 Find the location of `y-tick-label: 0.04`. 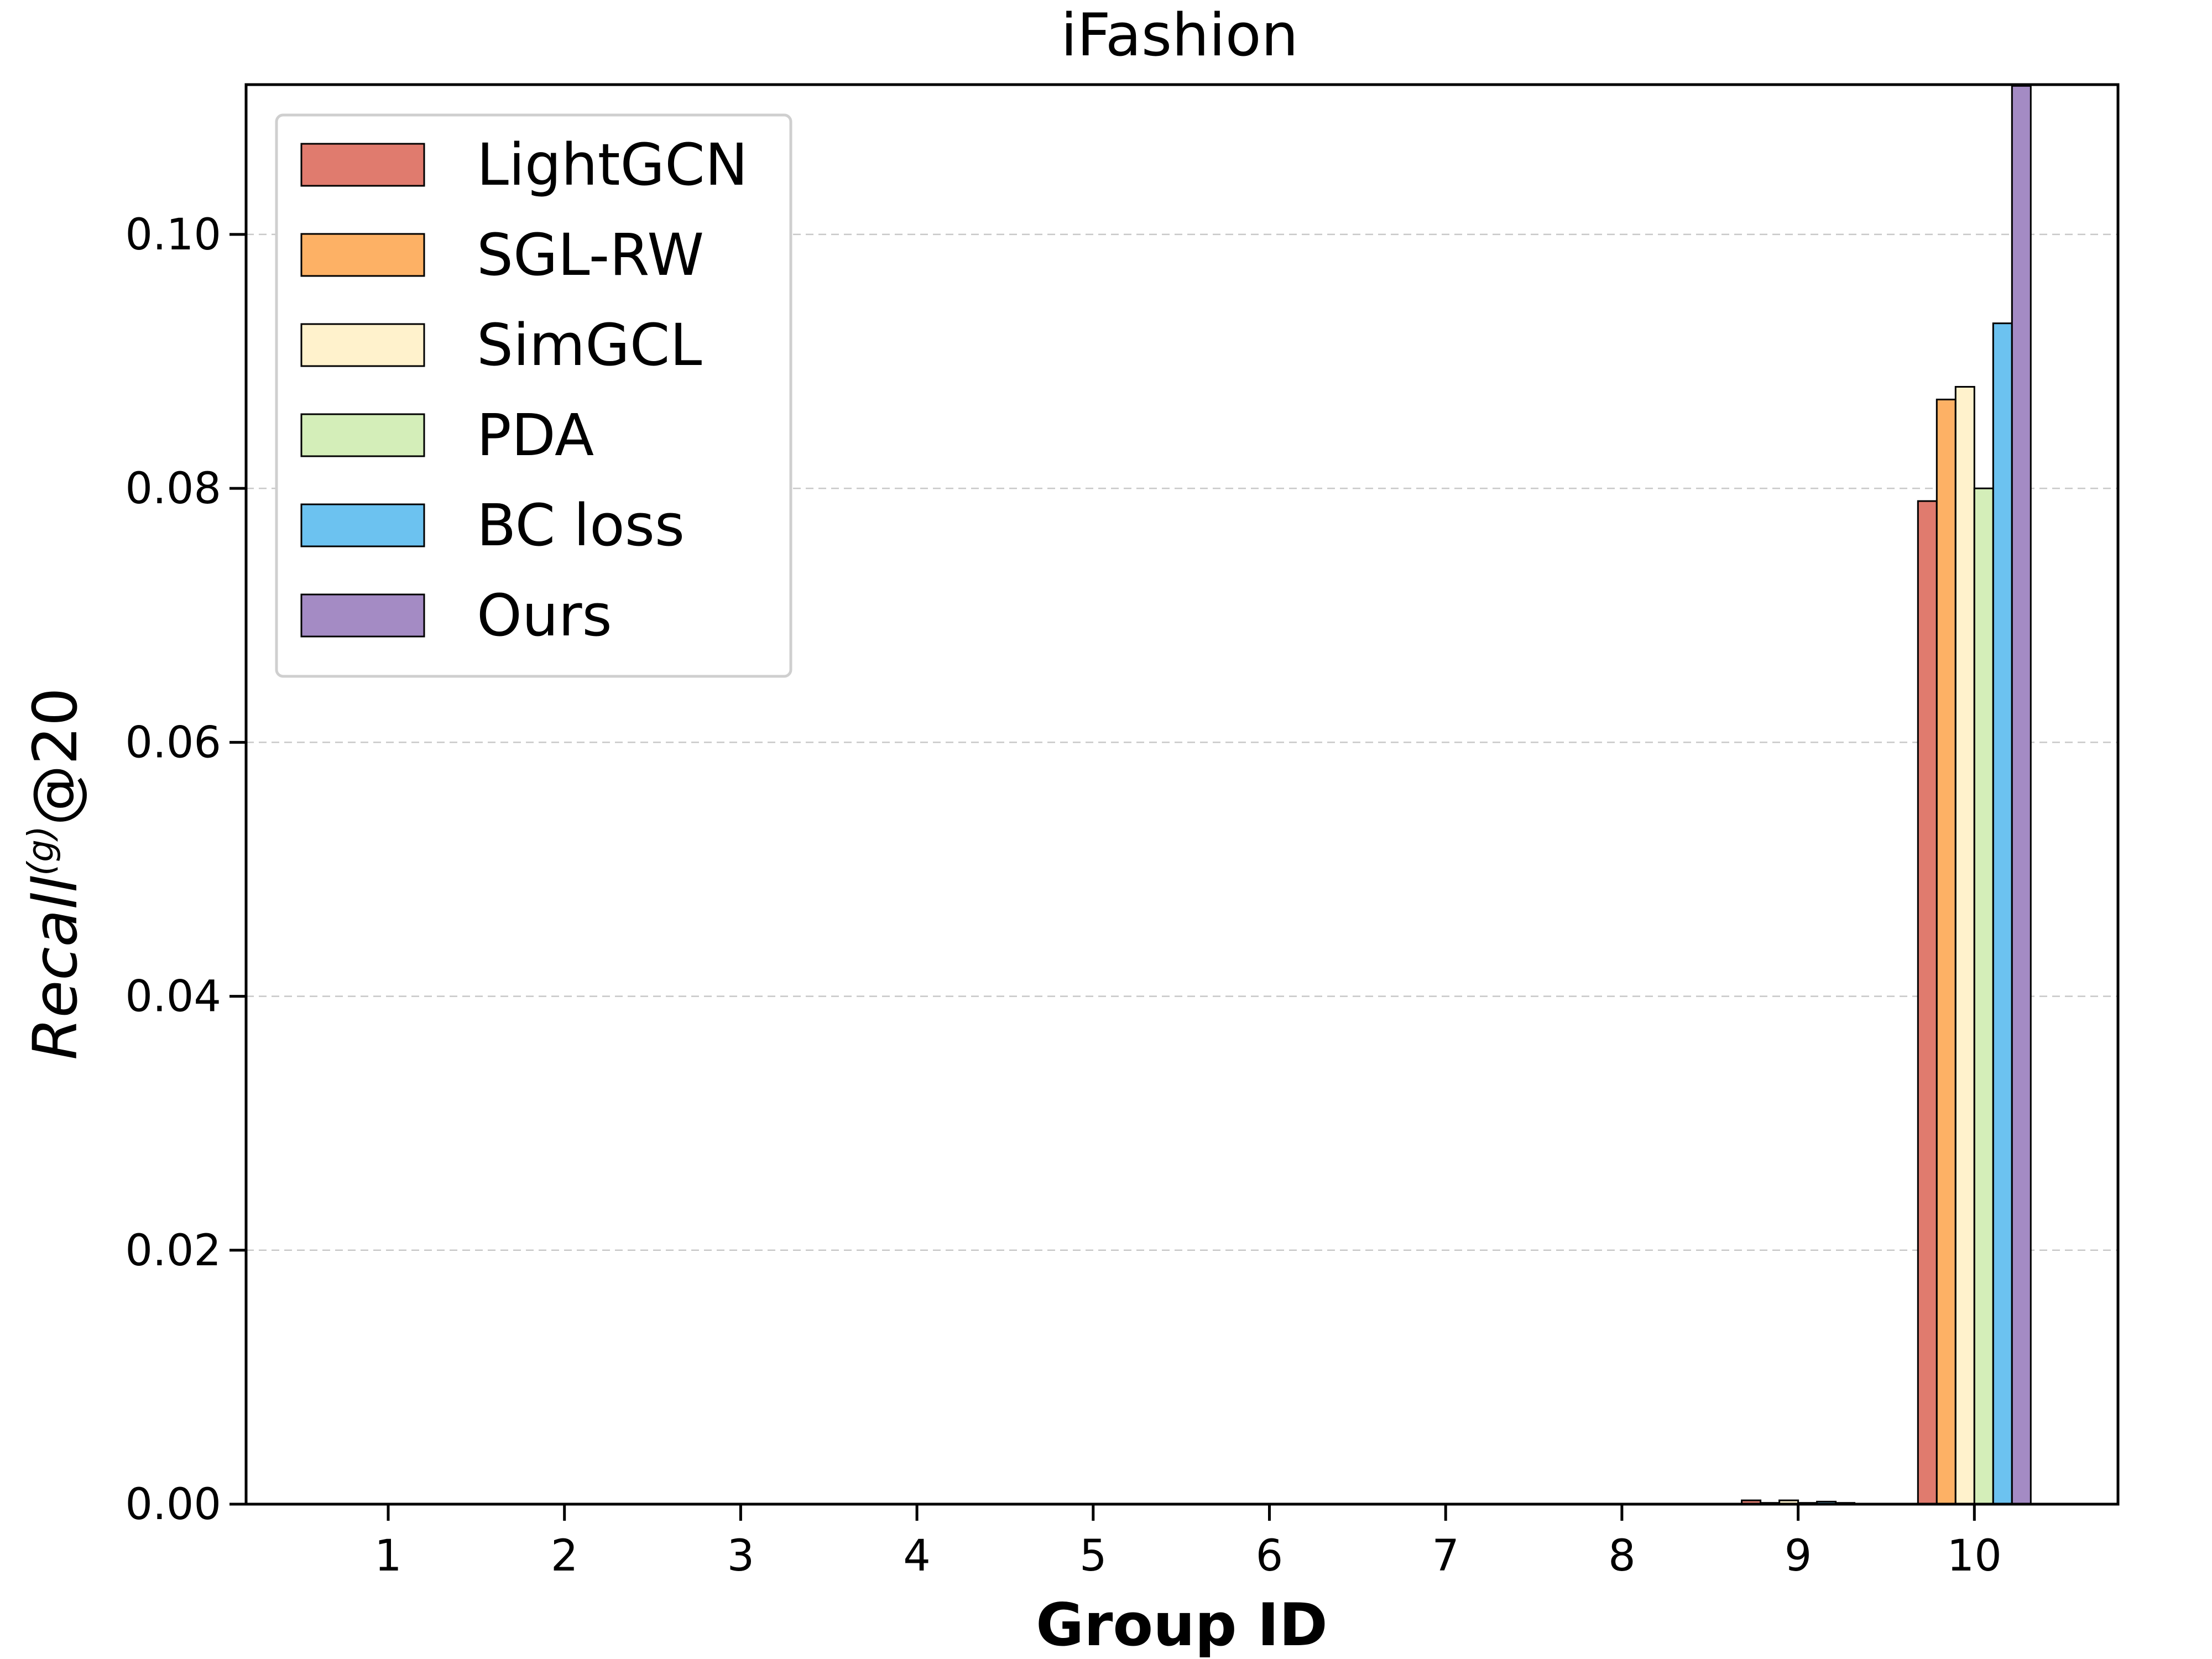

y-tick-label: 0.04 is located at coordinates (173, 997).